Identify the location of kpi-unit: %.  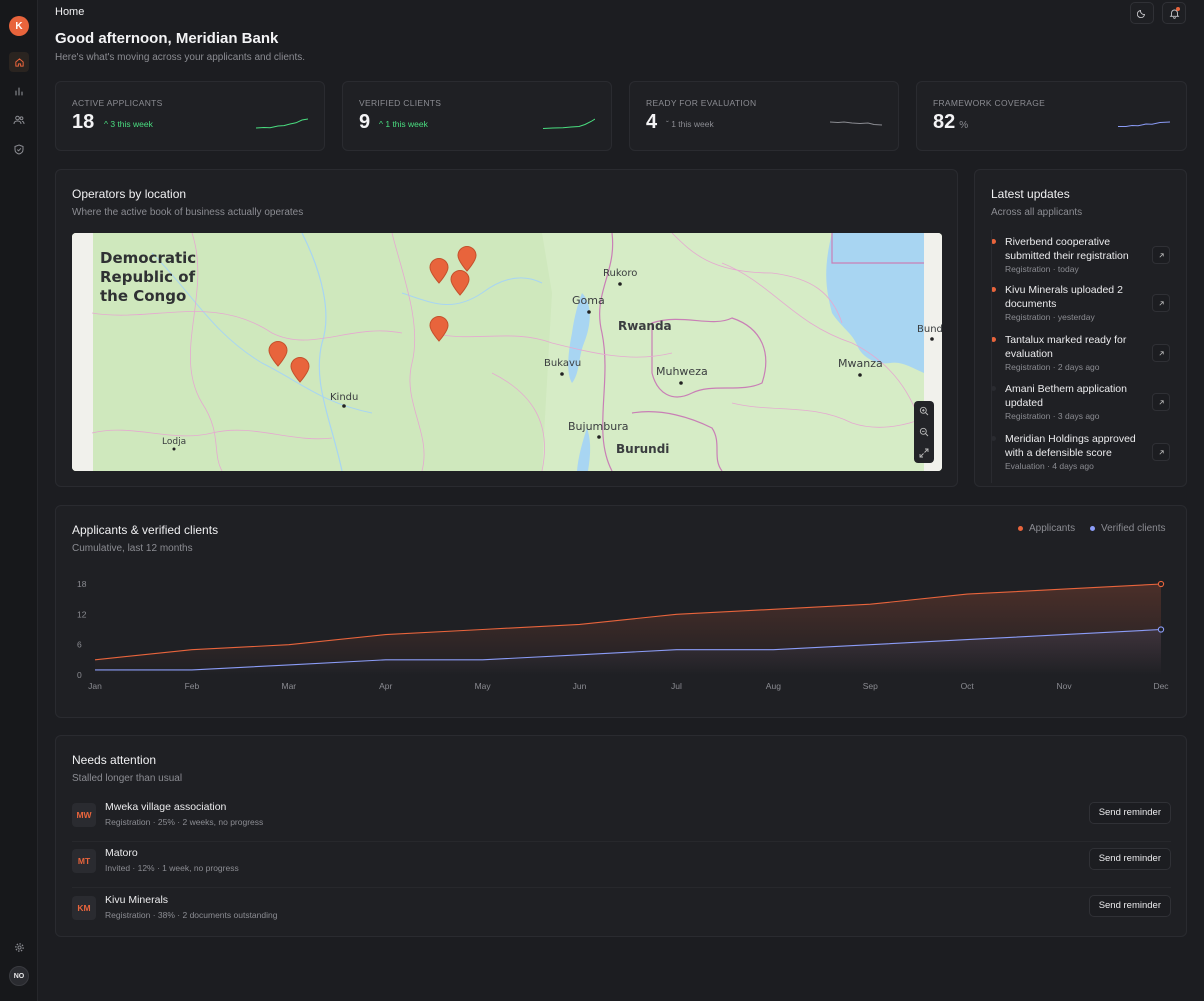
(964, 125).